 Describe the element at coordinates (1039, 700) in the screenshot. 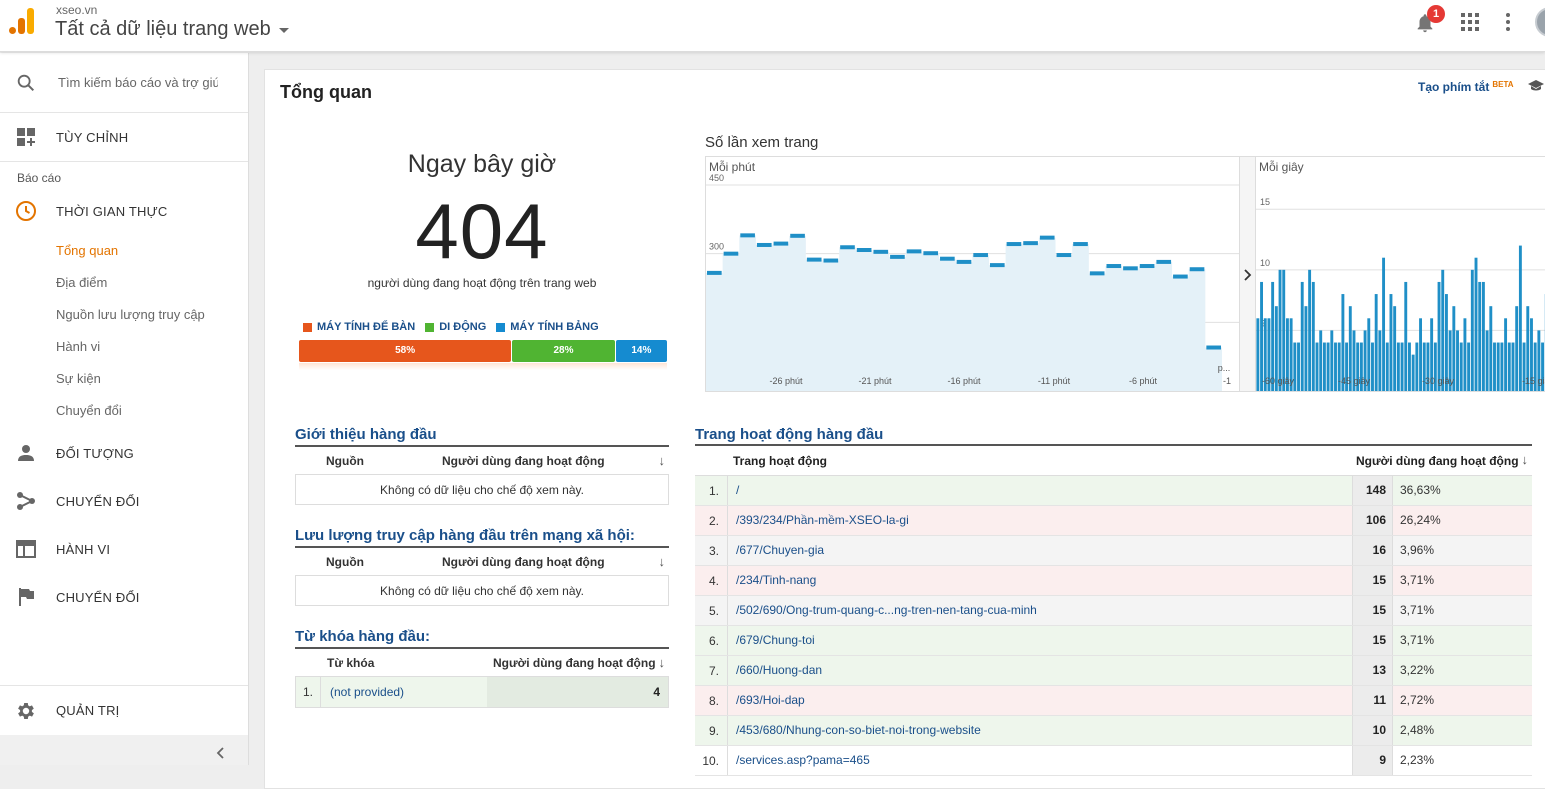

I see `page-path-link: /693/Hoi-dap` at that location.